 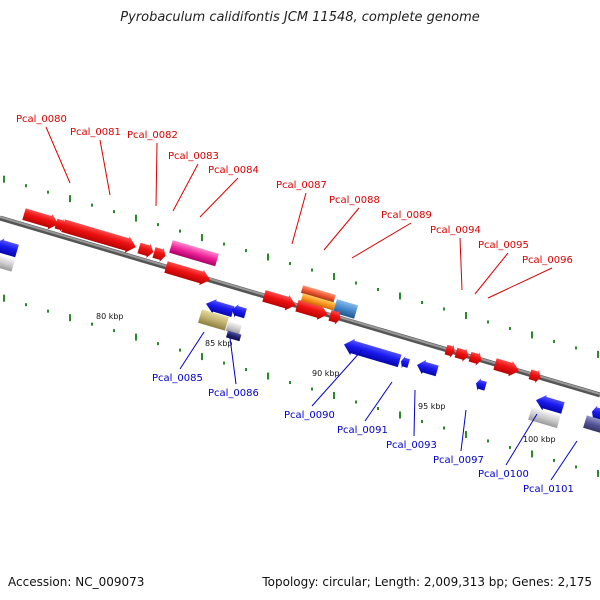 What do you see at coordinates (41, 119) in the screenshot?
I see `forward-gene-label: Pcal_0080` at bounding box center [41, 119].